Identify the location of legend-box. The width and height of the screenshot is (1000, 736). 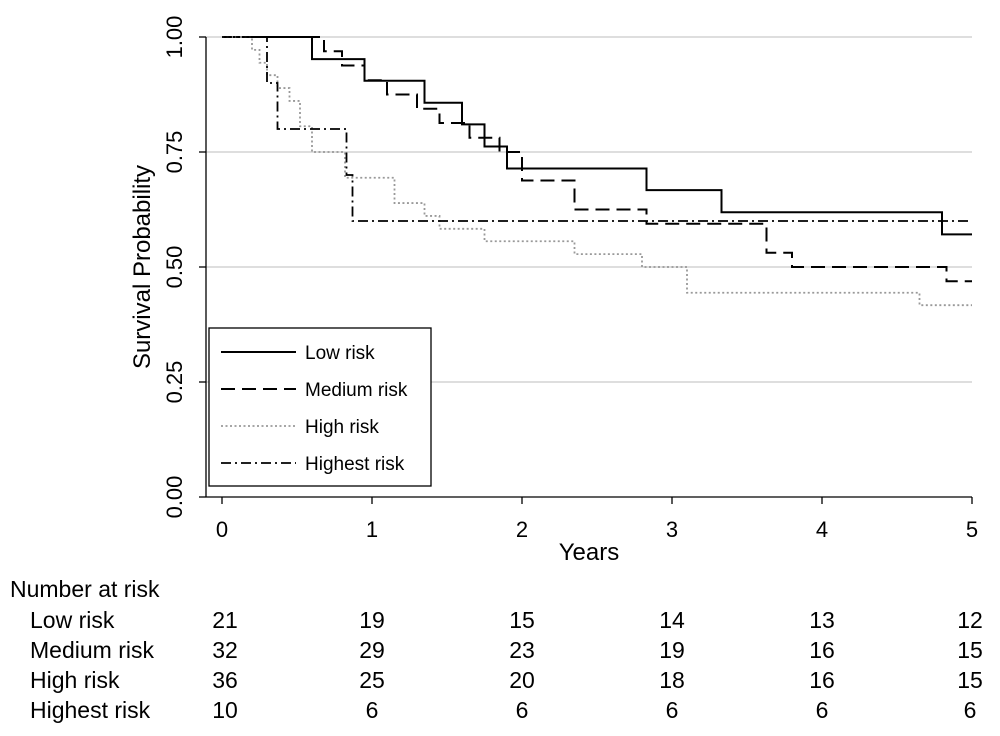
(320, 407).